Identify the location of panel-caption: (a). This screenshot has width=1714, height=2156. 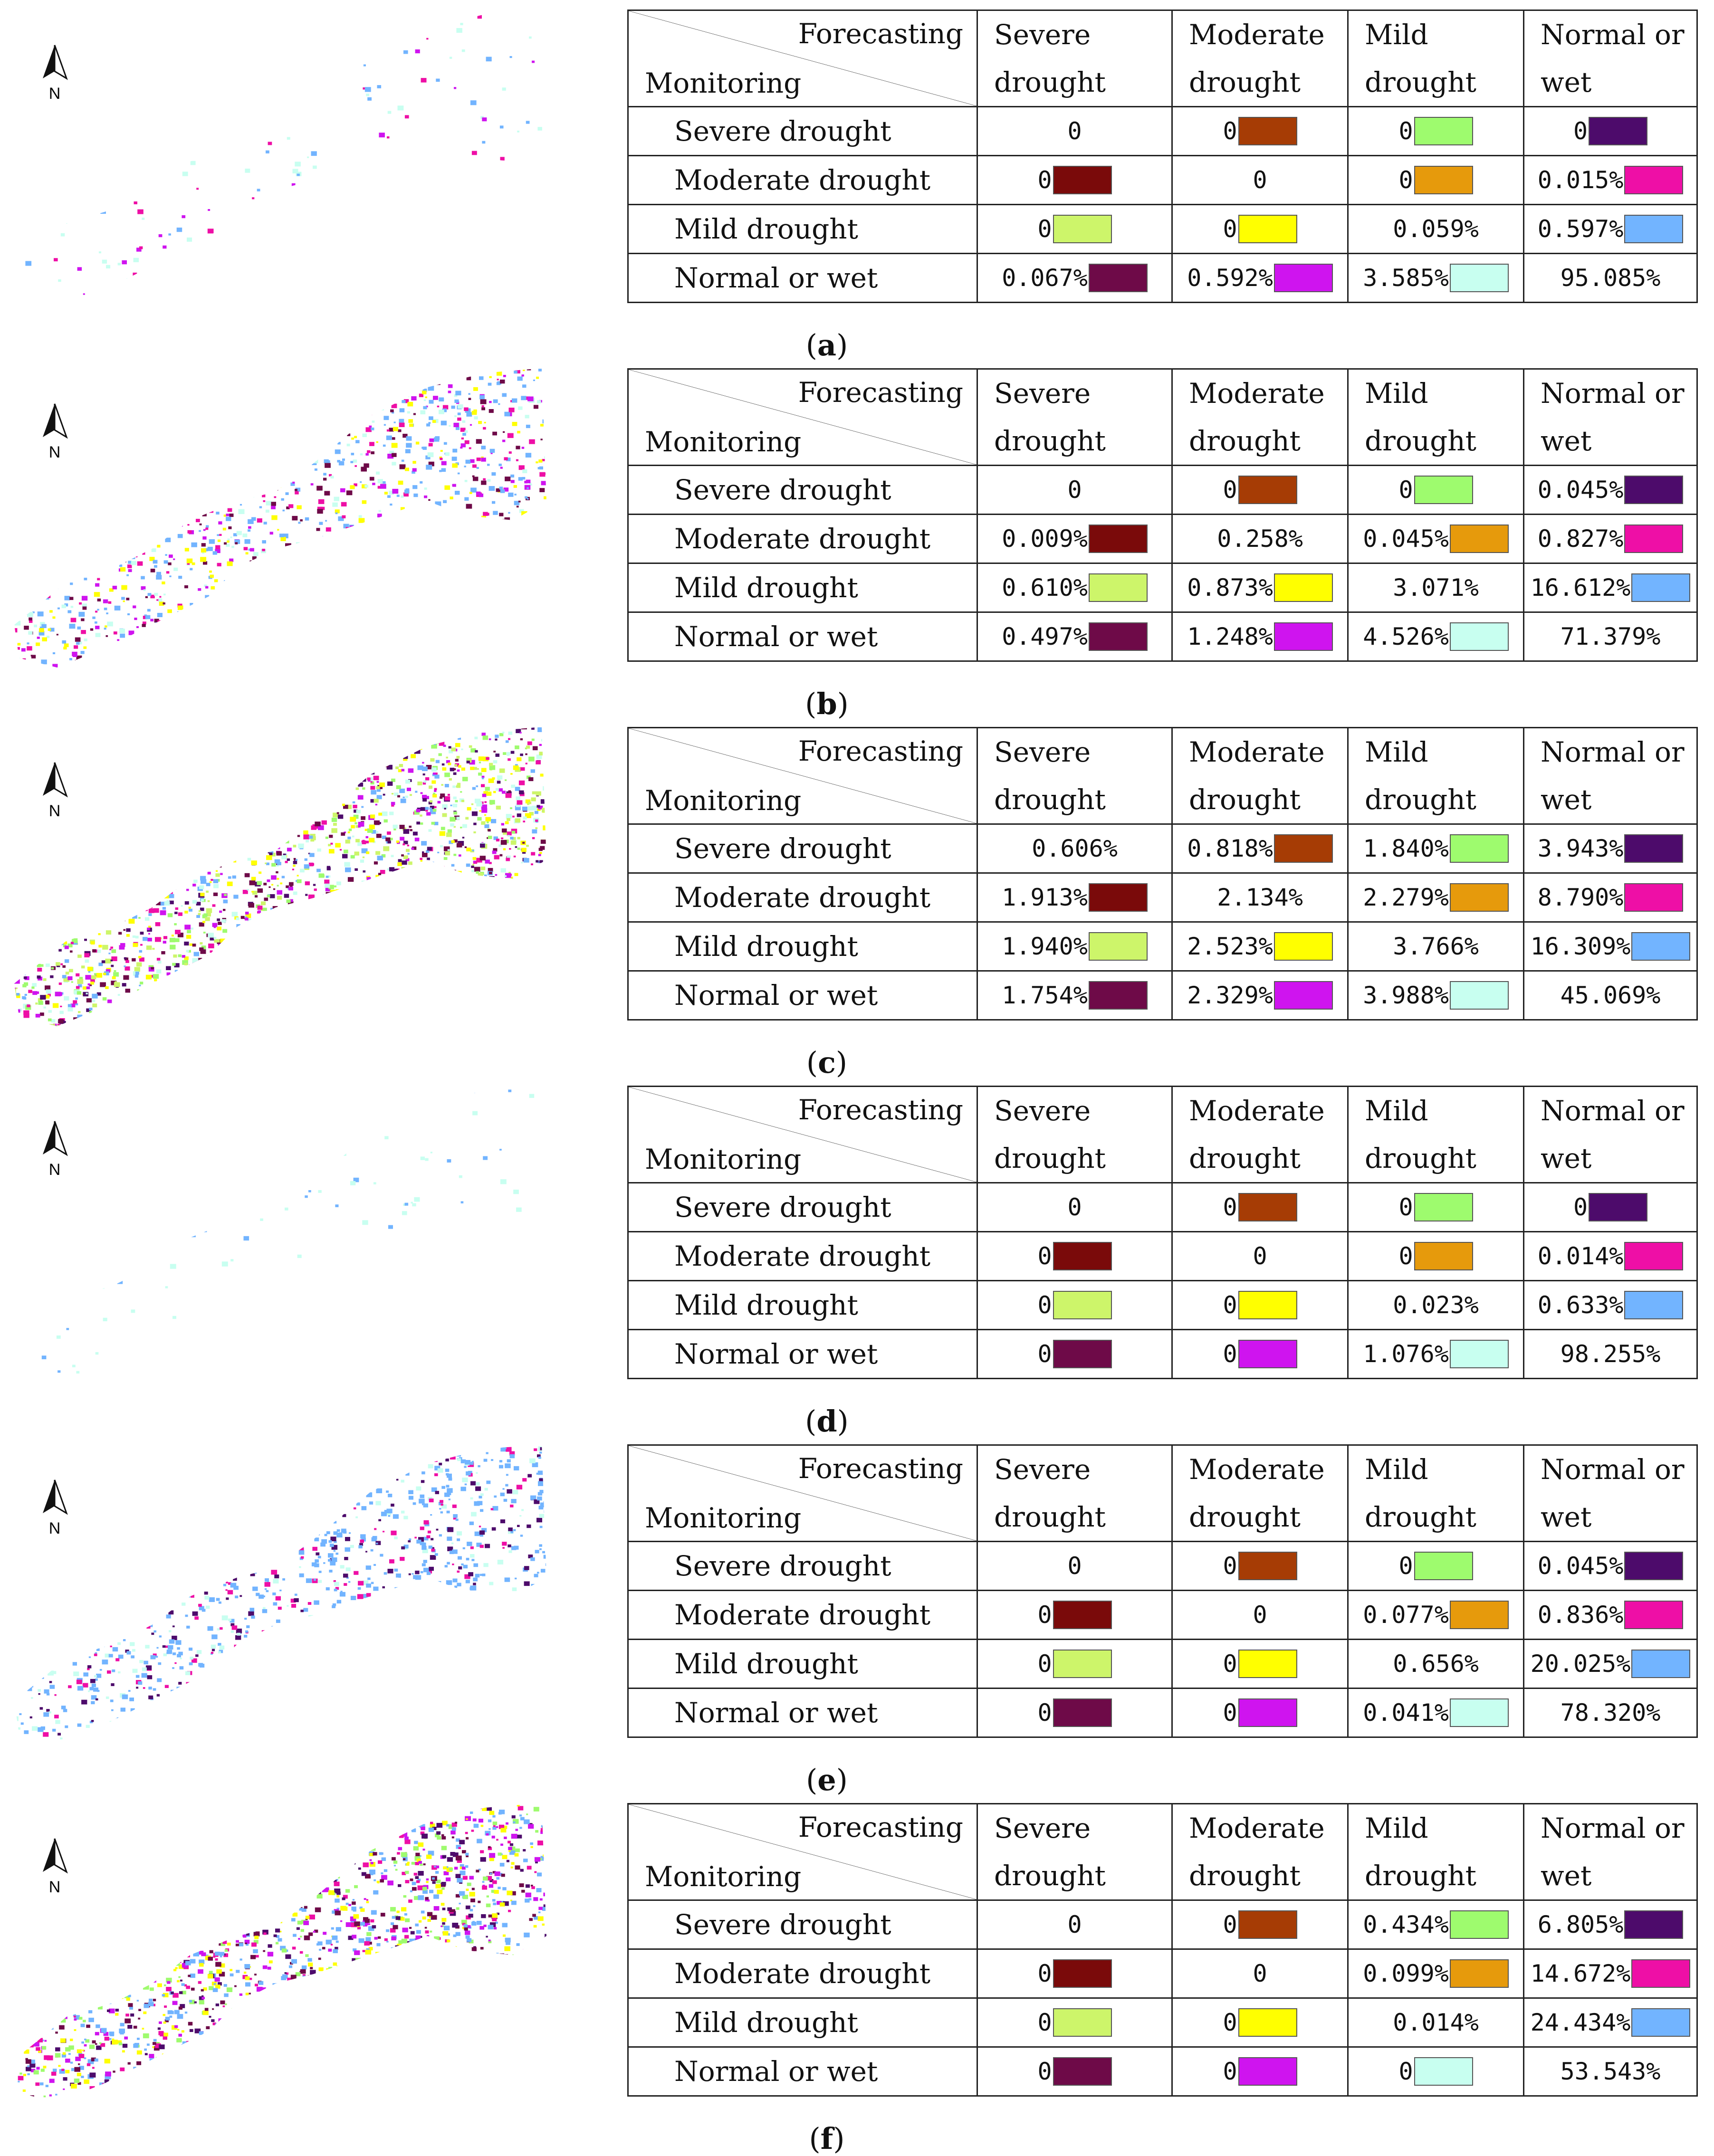
(826, 346).